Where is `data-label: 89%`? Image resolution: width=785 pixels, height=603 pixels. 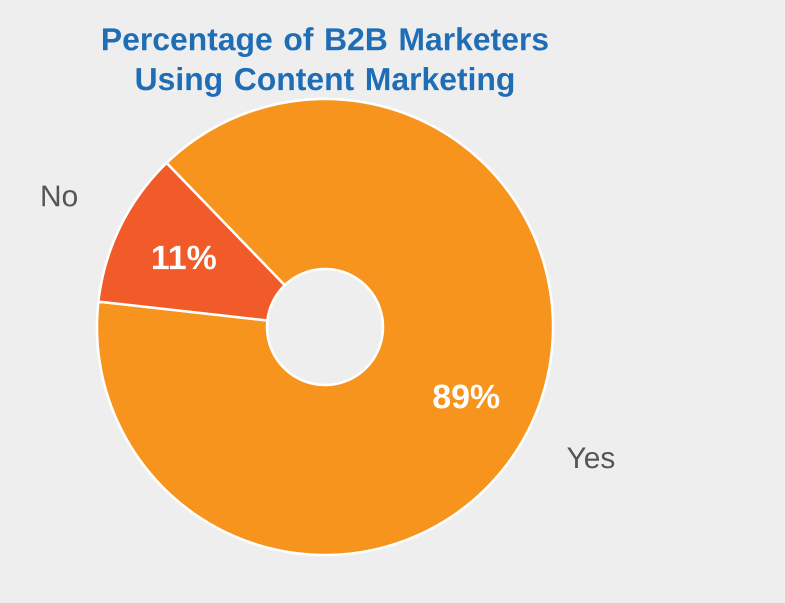
data-label: 89% is located at coordinates (466, 396).